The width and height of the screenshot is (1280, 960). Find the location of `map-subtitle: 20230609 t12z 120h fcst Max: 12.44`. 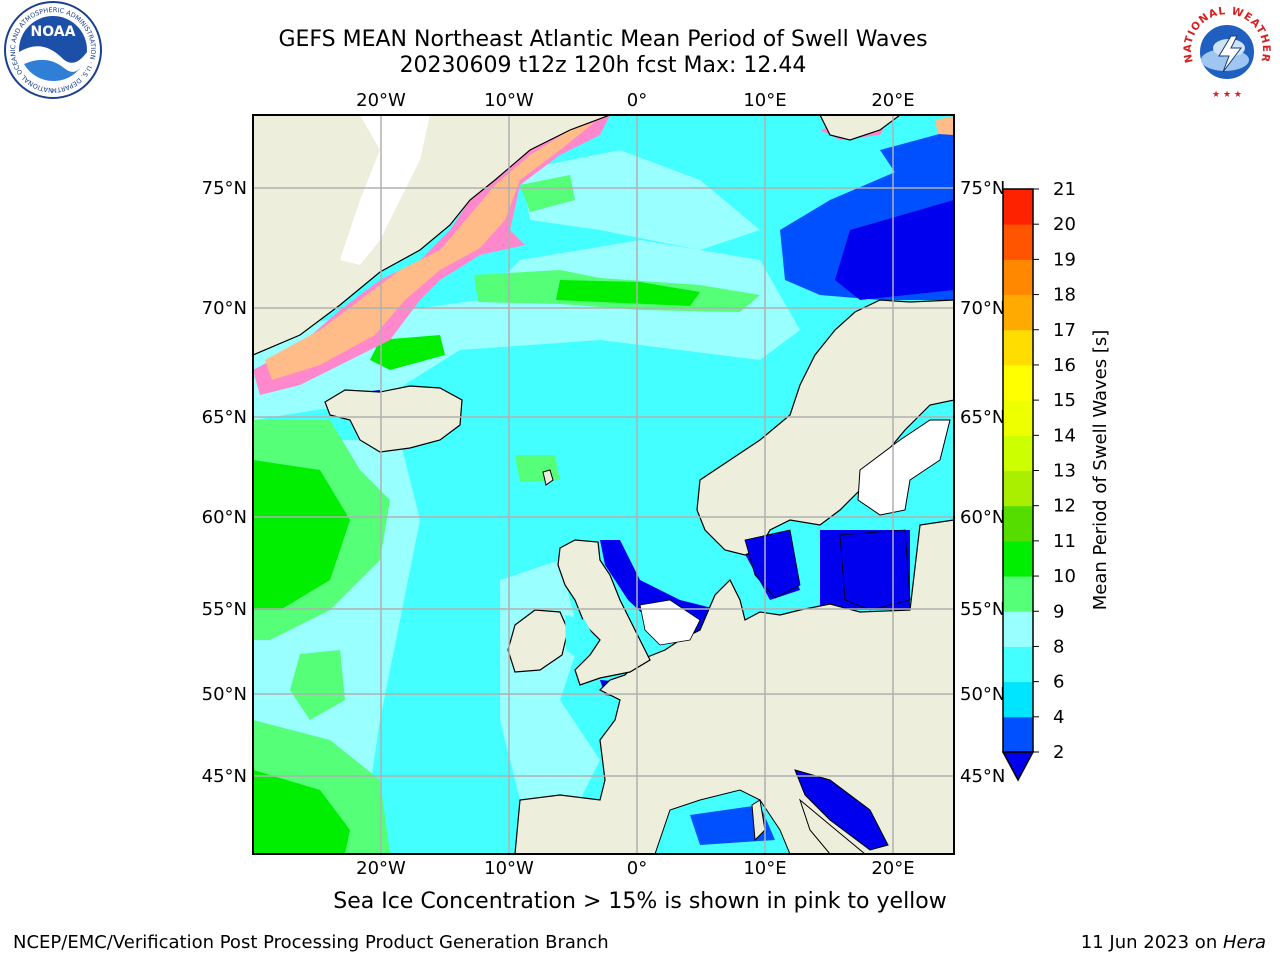

map-subtitle: 20230609 t12z 120h fcst Max: 12.44 is located at coordinates (603, 65).